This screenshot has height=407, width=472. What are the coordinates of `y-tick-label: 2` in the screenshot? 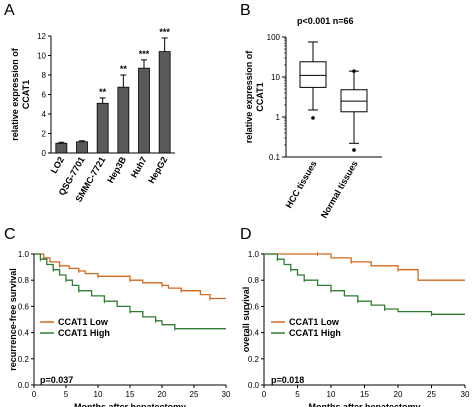 It's located at (44, 134).